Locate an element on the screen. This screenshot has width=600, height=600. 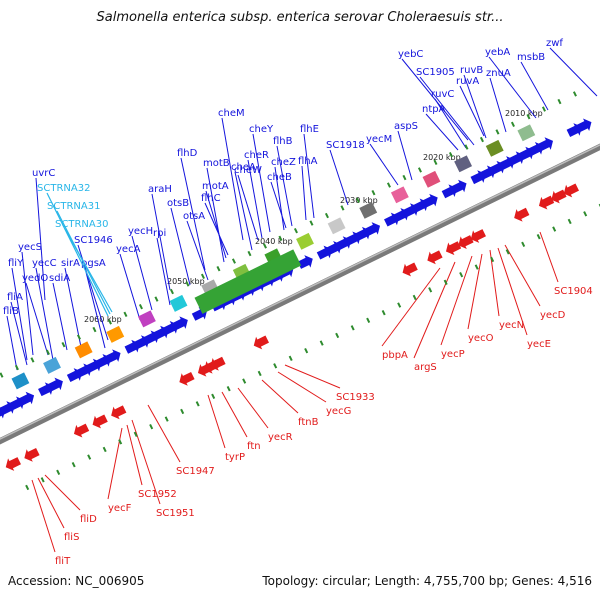
callout-line-ruvb is located at coordinates (475, 106).